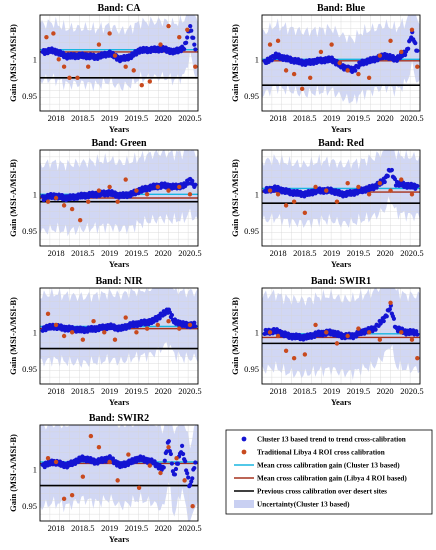 This screenshot has width=436, height=550. Describe the element at coordinates (235, 336) in the screenshot. I see `y-axis-label: Gain (MSI-A/MSI-B)` at that location.